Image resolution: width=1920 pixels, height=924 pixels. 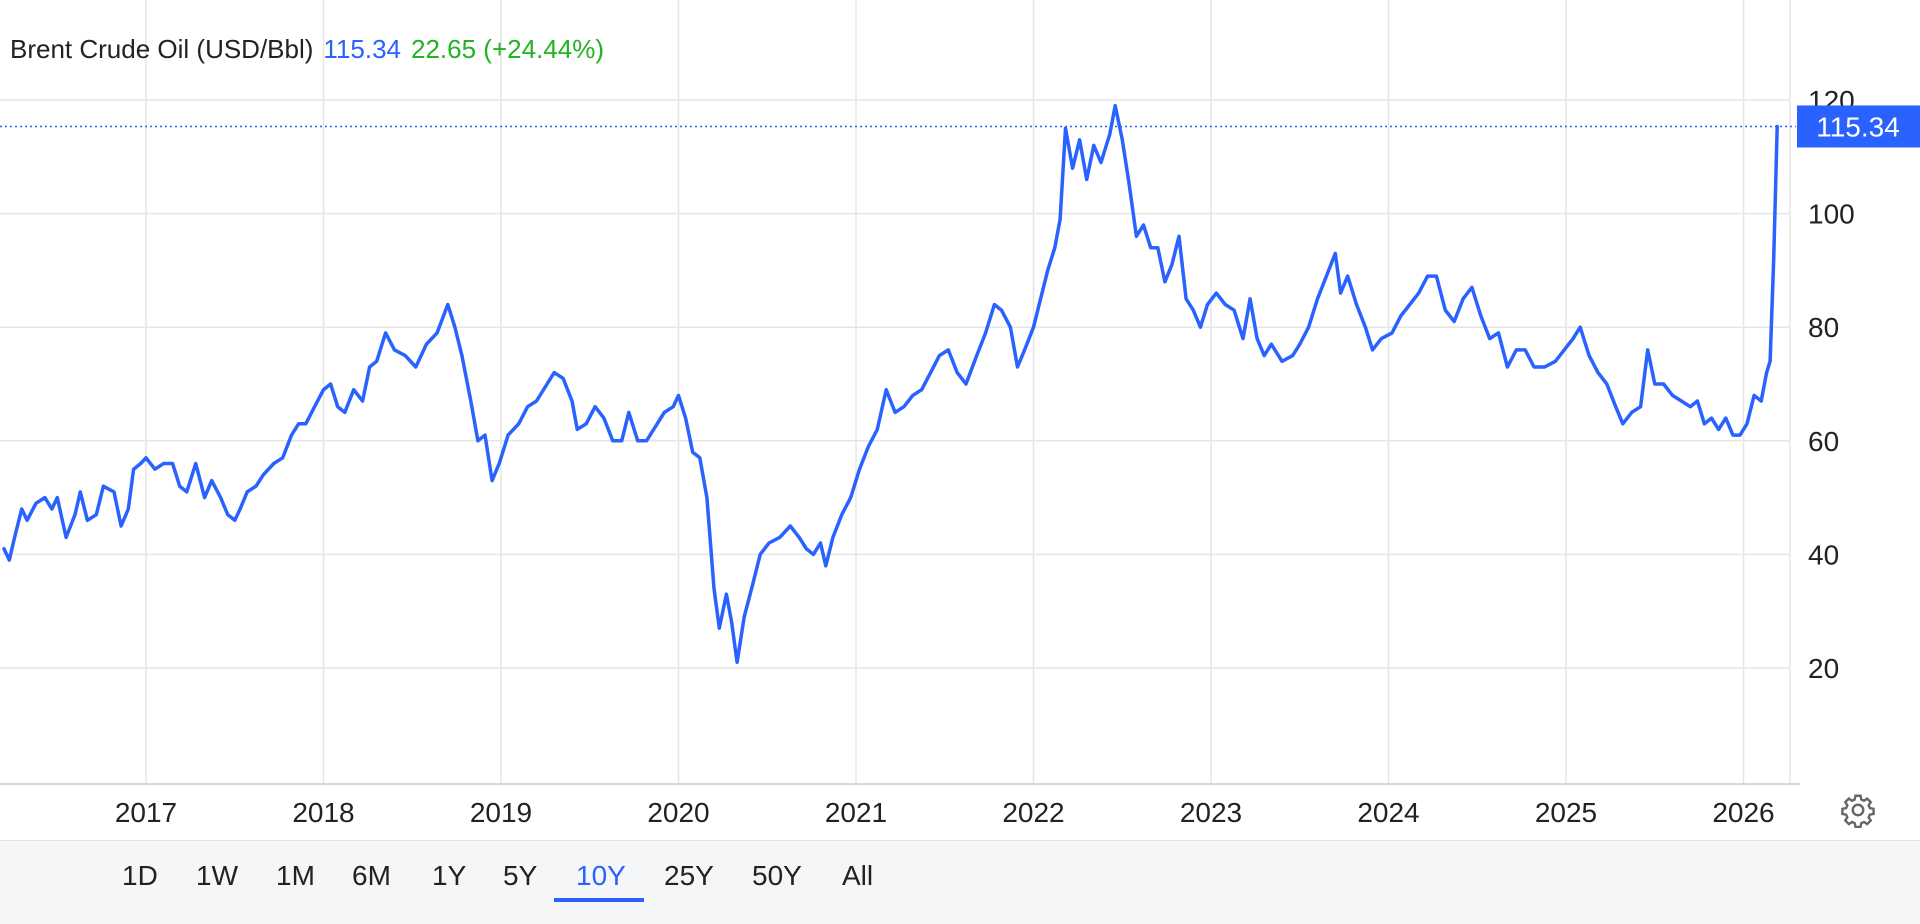 What do you see at coordinates (601, 875) in the screenshot?
I see `range-button-10y: 10Y` at bounding box center [601, 875].